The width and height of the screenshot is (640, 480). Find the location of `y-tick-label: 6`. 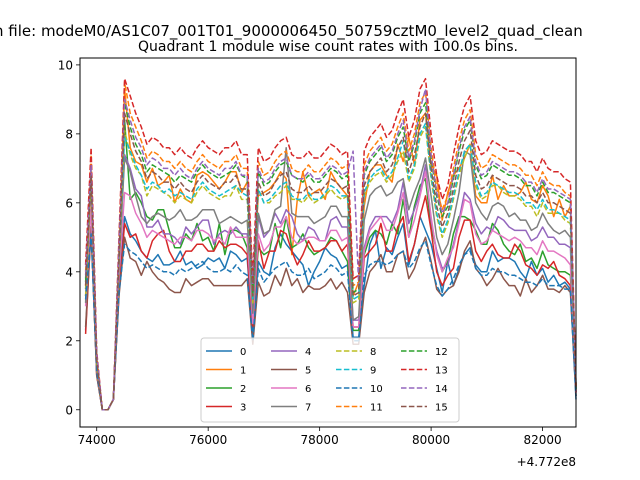

y-tick-label: 6 is located at coordinates (69, 203).